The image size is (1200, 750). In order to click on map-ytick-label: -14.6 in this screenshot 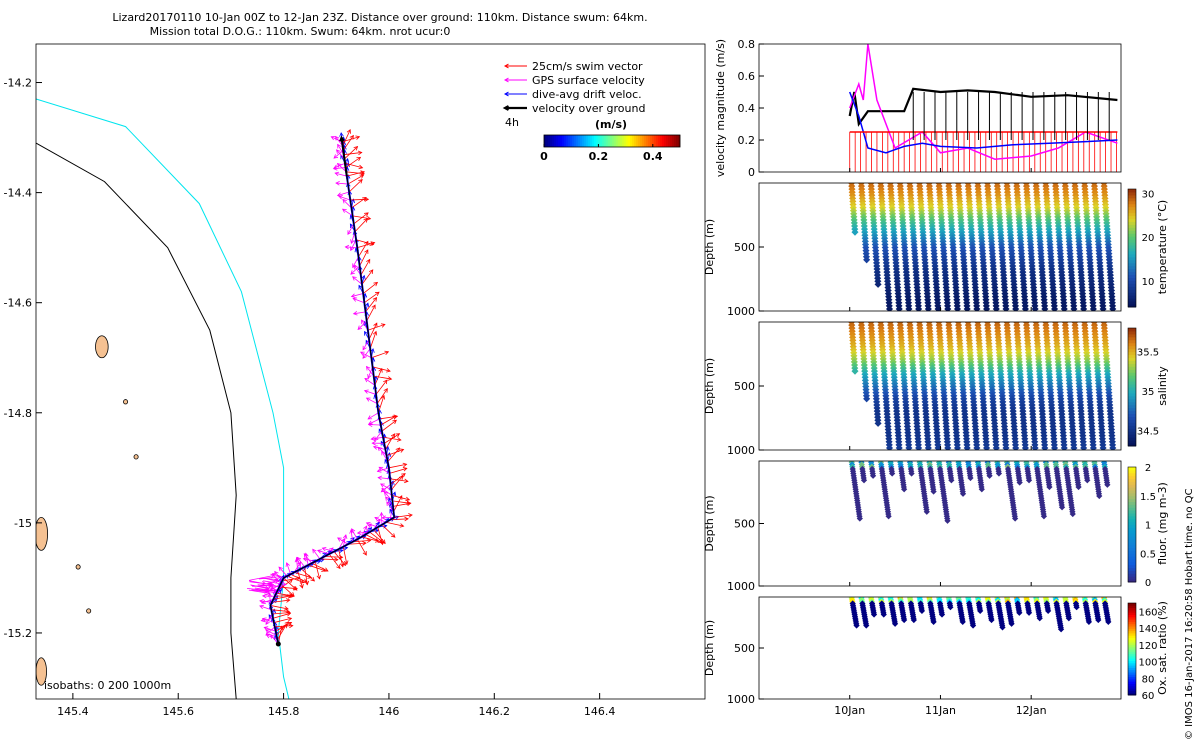, I will do `click(18, 303)`.